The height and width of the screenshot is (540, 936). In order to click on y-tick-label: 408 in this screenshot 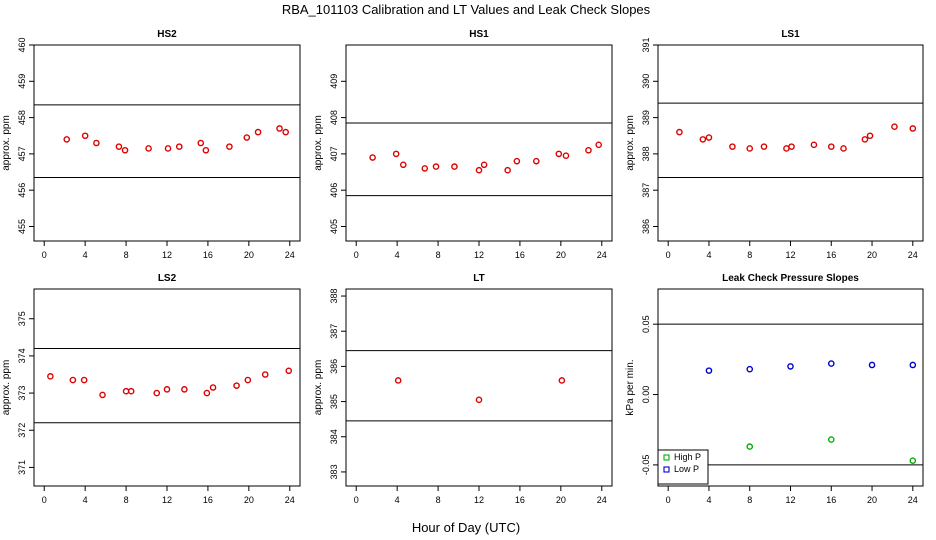, I will do `click(334, 117)`.